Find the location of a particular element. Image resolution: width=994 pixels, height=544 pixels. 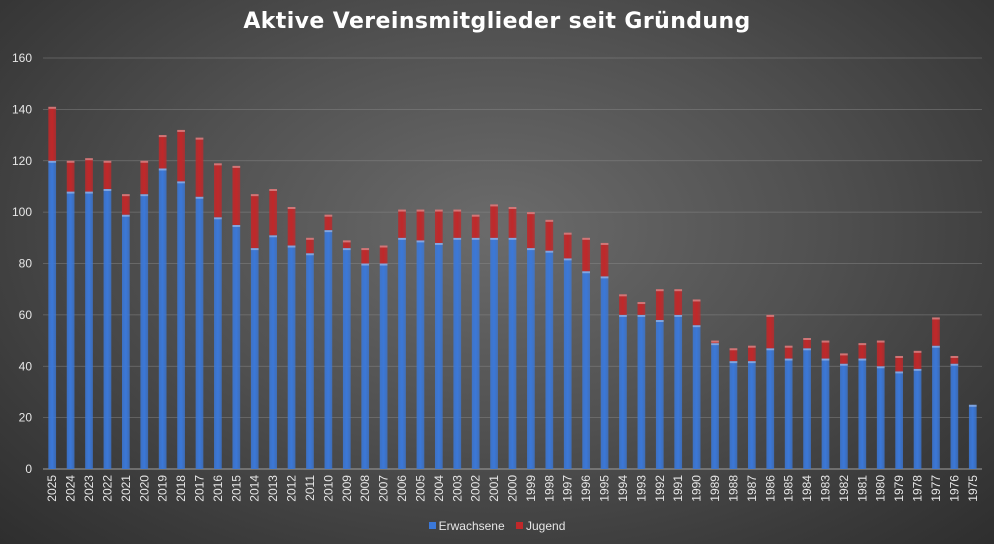

bar-erwachsene-1985 is located at coordinates (788, 413).